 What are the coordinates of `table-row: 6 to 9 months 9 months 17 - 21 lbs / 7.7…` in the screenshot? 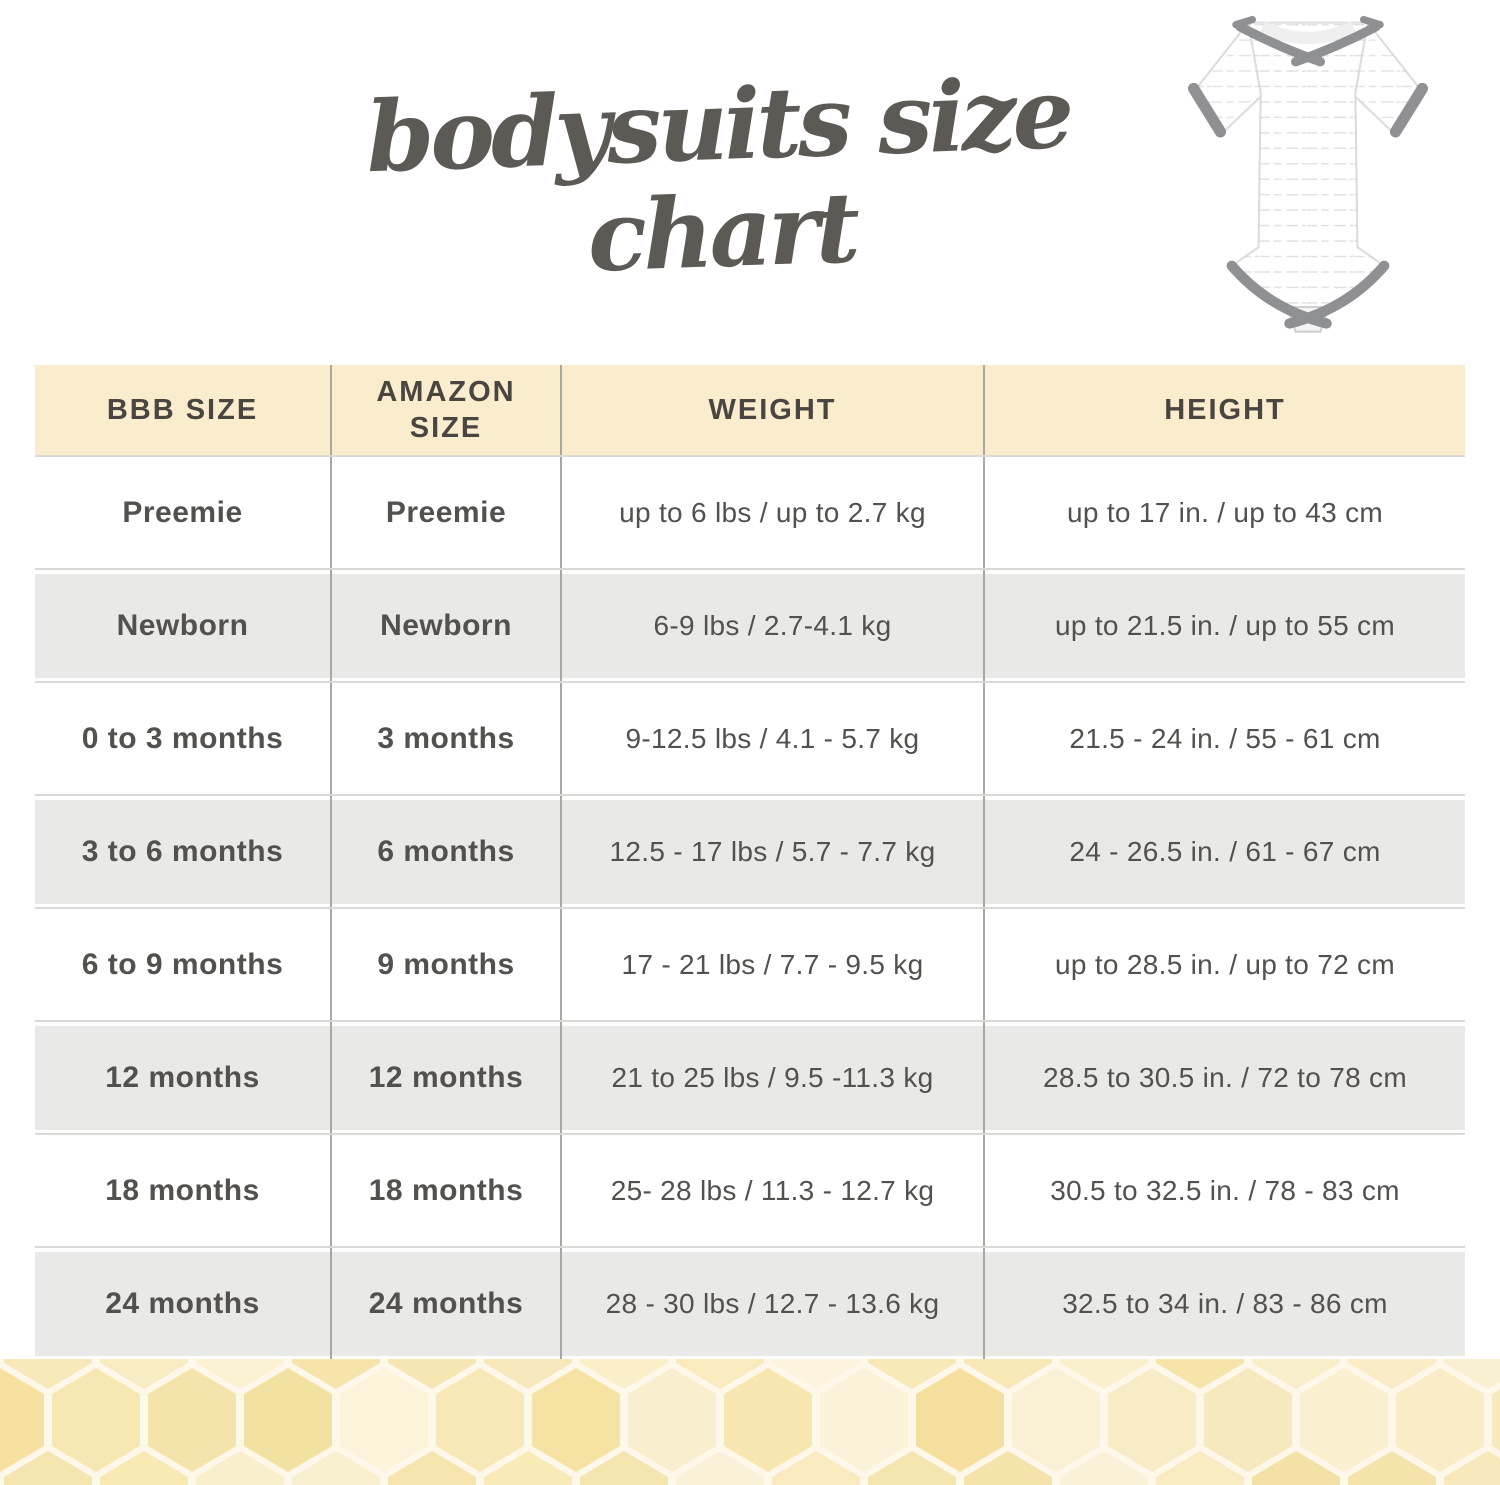 It's located at (750, 963).